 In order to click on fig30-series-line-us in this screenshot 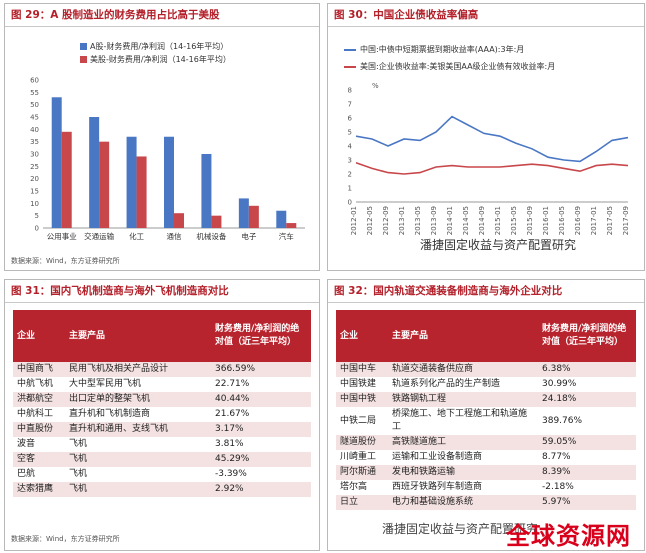, I will do `click(492, 168)`.